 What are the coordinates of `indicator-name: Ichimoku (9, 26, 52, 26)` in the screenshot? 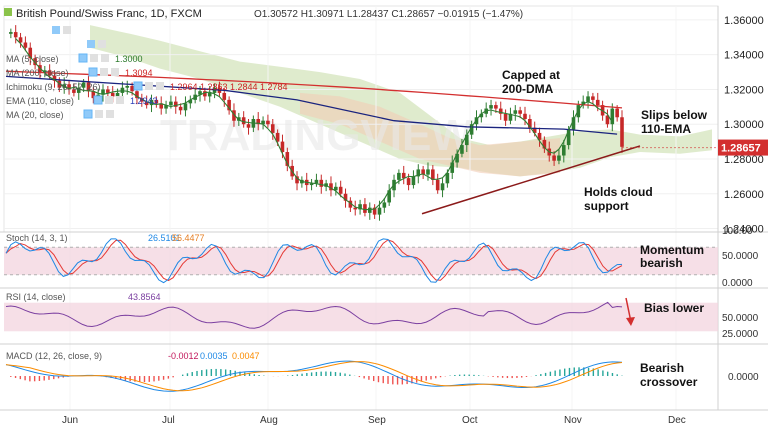 It's located at (53, 87).